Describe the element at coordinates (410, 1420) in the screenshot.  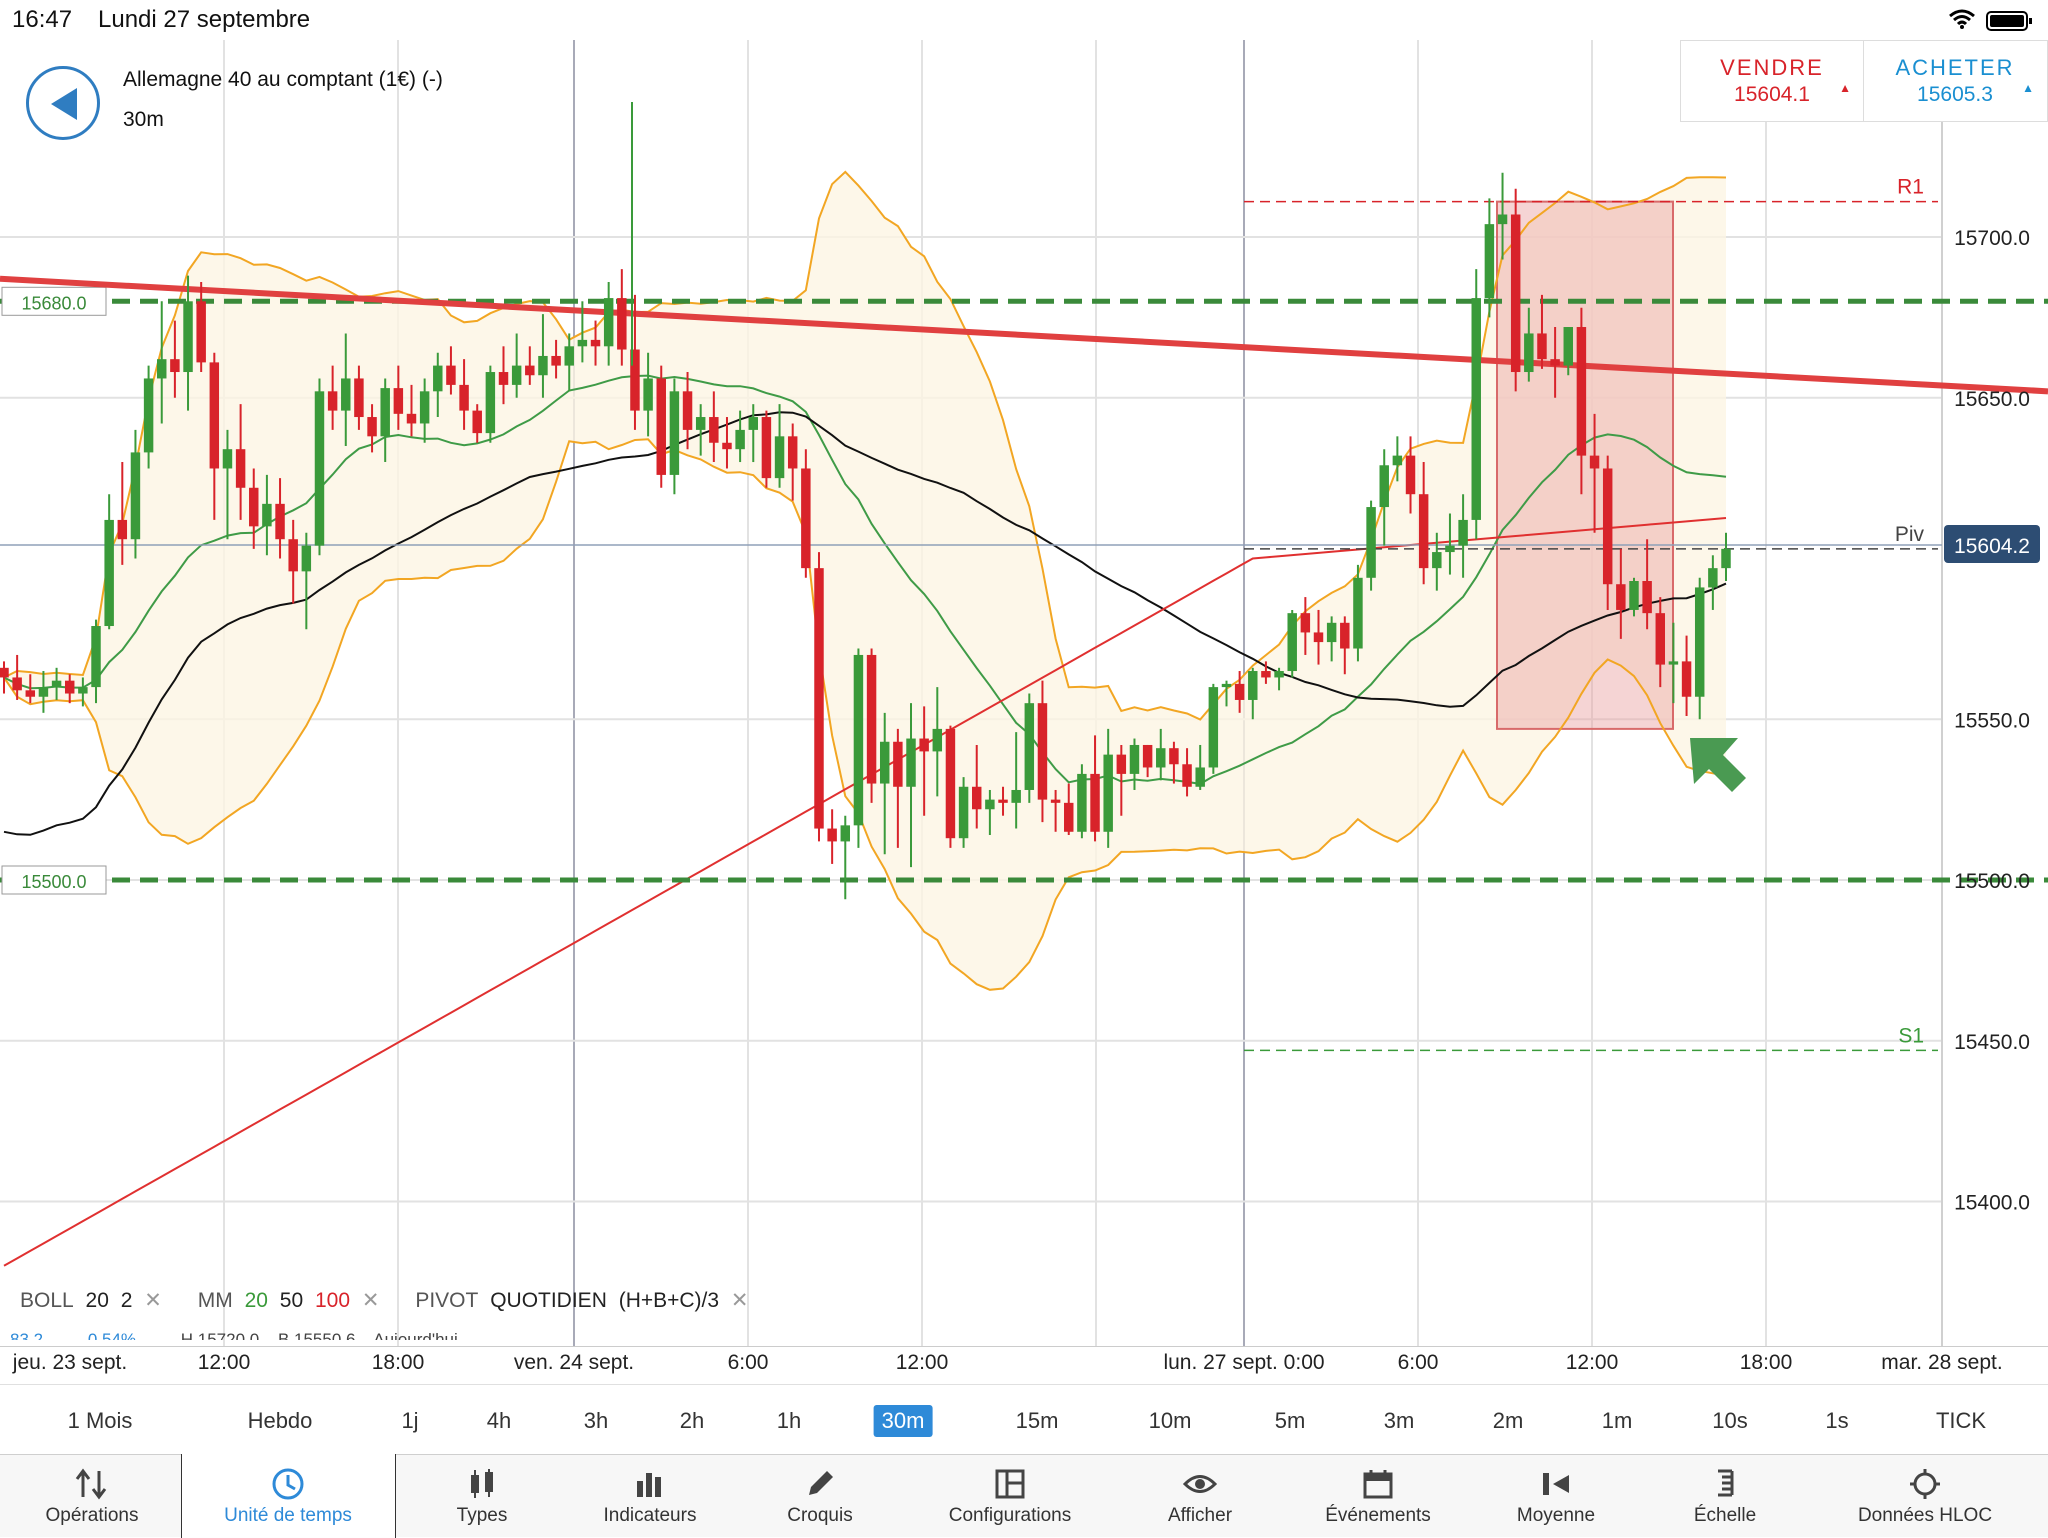
I see `timeframe-option: 1j` at that location.